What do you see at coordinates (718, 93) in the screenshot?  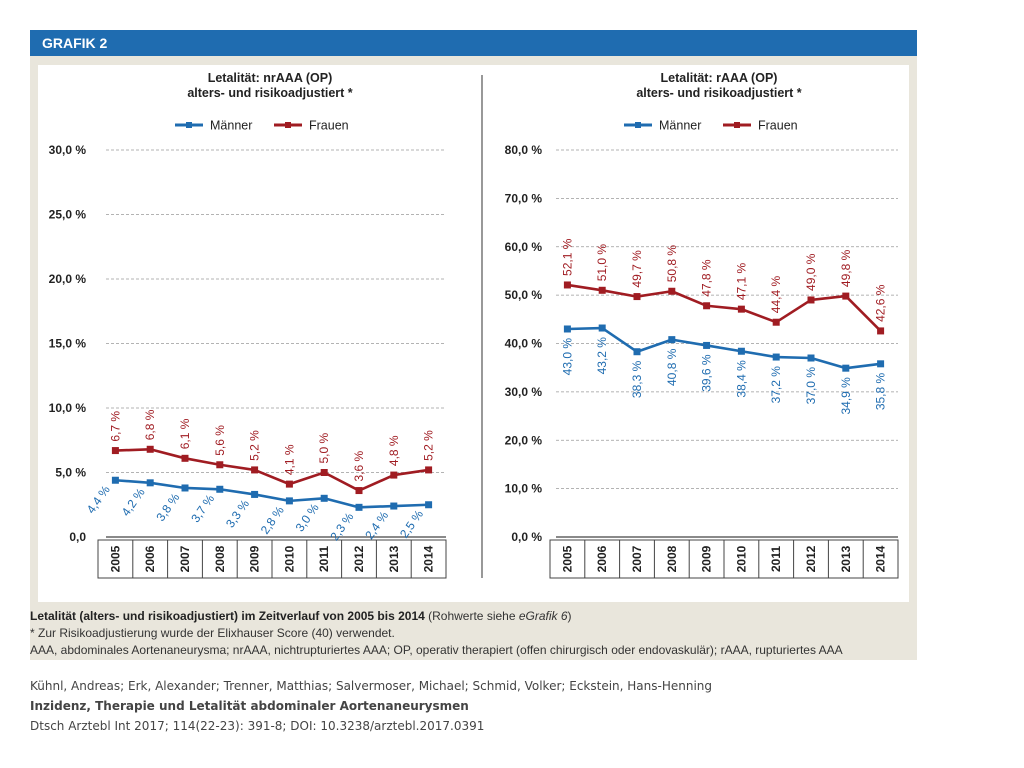 I see `chart2-subtitle: alters- und risikoadjustiert *` at bounding box center [718, 93].